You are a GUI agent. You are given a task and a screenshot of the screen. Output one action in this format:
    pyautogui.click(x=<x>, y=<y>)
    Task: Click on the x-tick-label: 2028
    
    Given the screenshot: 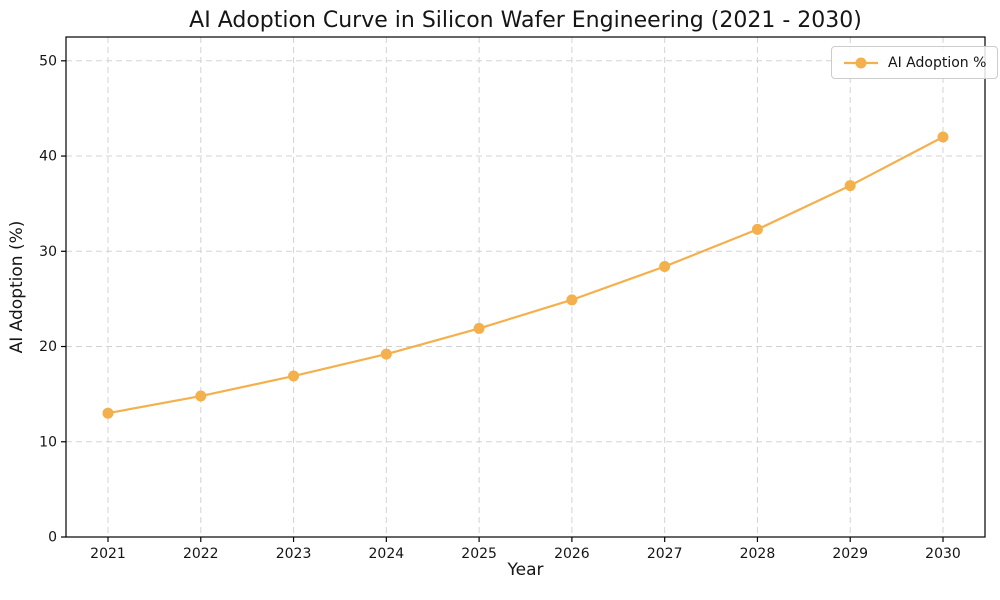 What is the action you would take?
    pyautogui.click(x=758, y=554)
    